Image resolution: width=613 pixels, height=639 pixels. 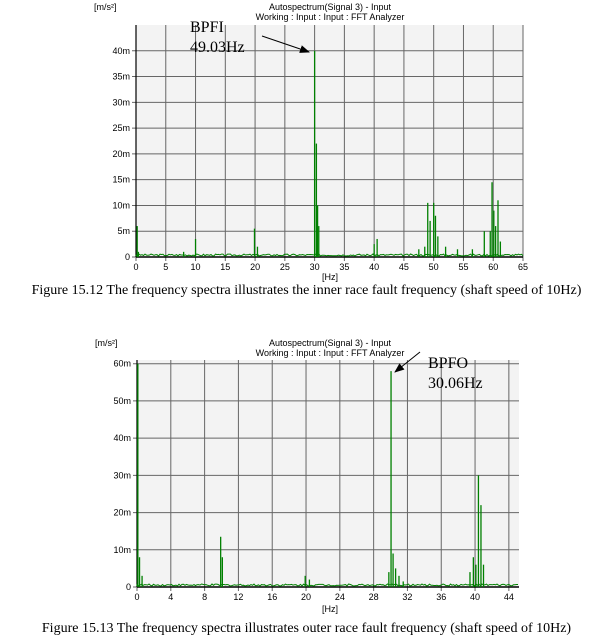 What do you see at coordinates (121, 180) in the screenshot?
I see `y-tick-label: 15m` at bounding box center [121, 180].